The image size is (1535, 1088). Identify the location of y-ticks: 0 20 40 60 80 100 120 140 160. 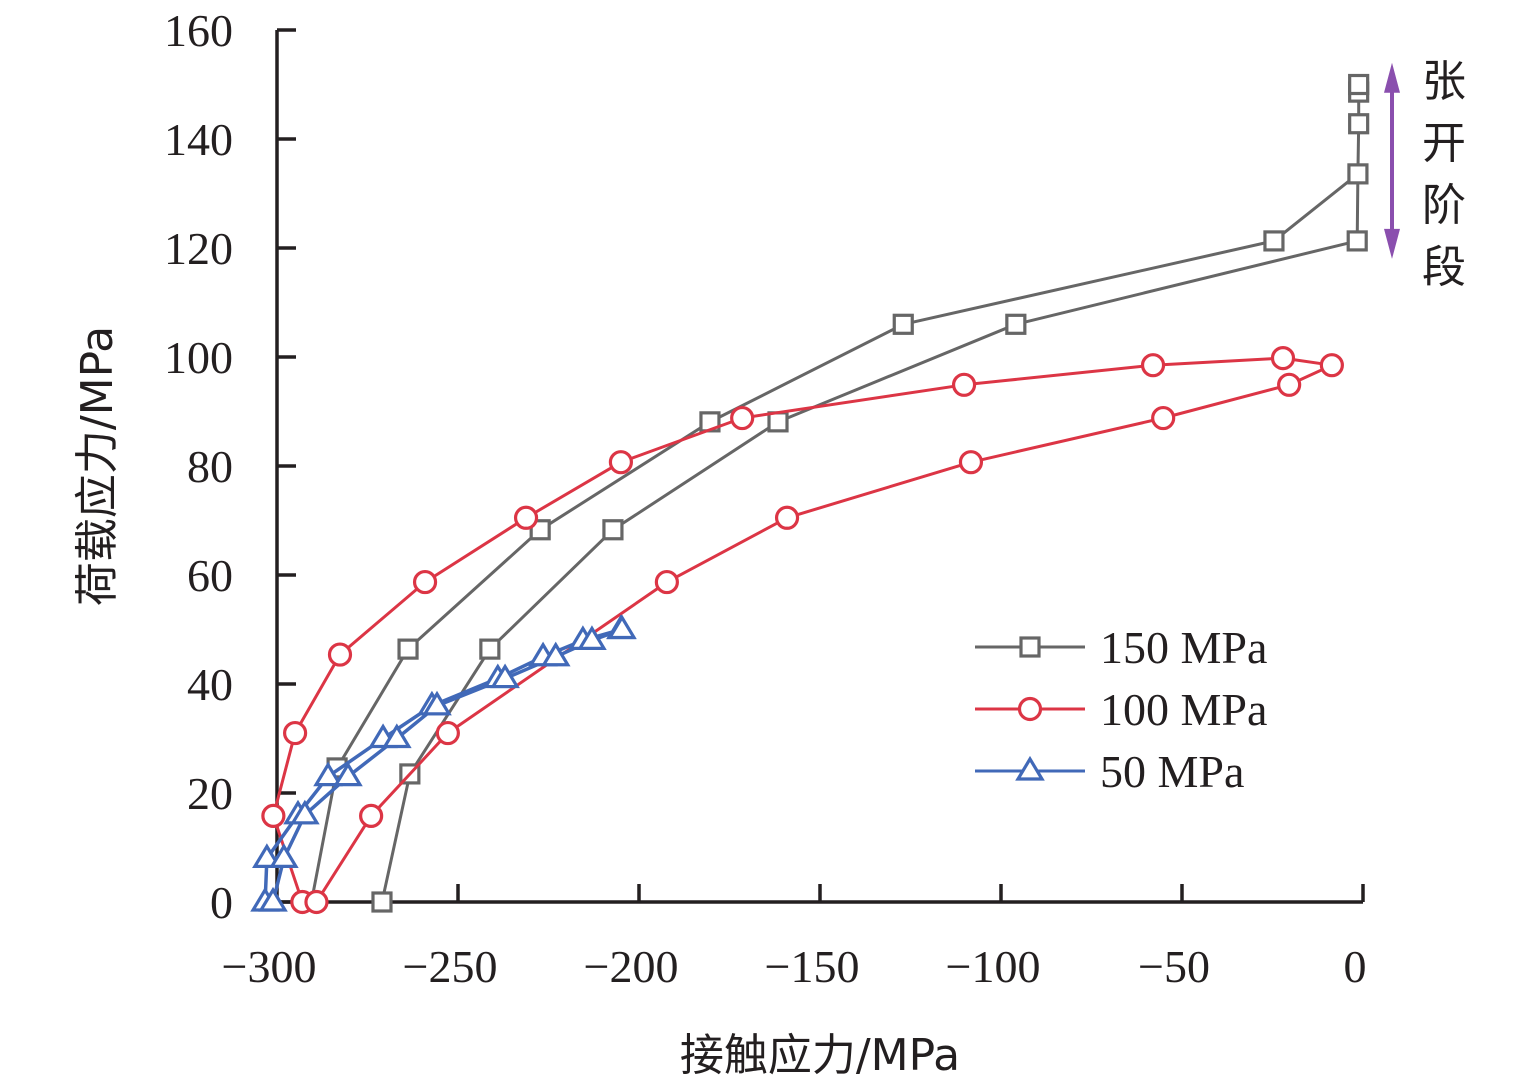
(230, 466).